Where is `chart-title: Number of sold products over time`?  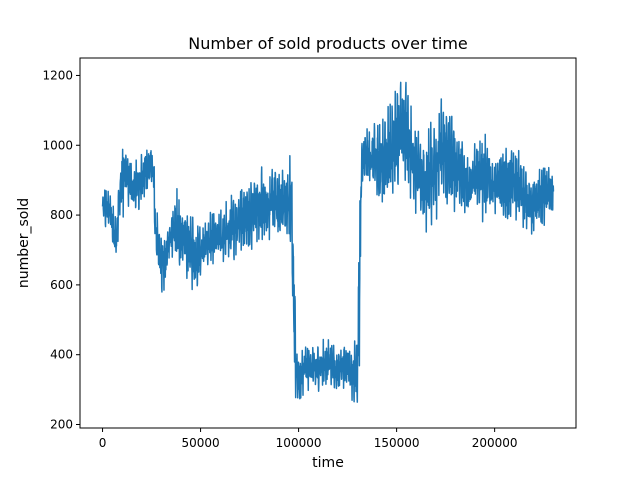
chart-title: Number of sold products over time is located at coordinates (328, 43).